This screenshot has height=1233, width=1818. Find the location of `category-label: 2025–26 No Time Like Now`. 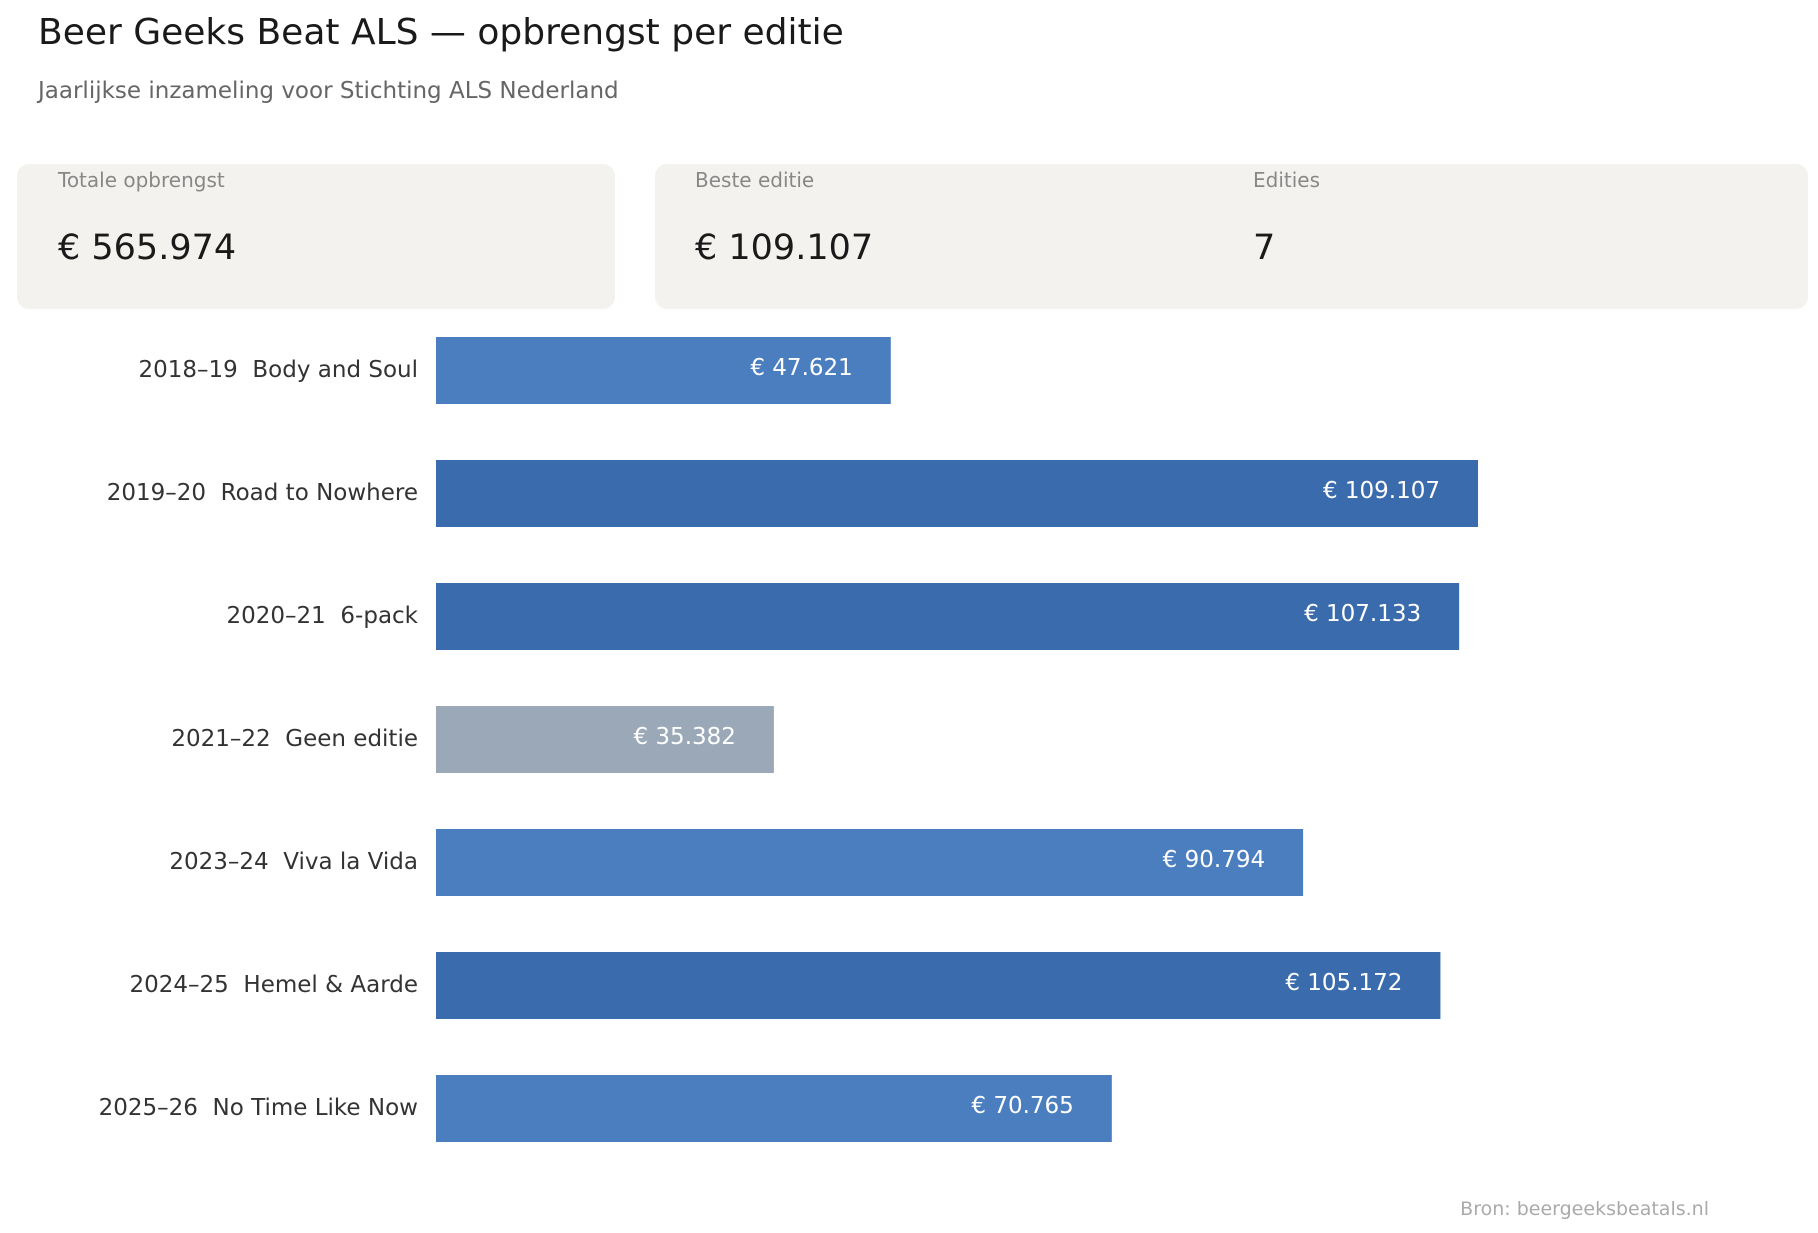

category-label: 2025–26 No Time Like Now is located at coordinates (258, 1108).